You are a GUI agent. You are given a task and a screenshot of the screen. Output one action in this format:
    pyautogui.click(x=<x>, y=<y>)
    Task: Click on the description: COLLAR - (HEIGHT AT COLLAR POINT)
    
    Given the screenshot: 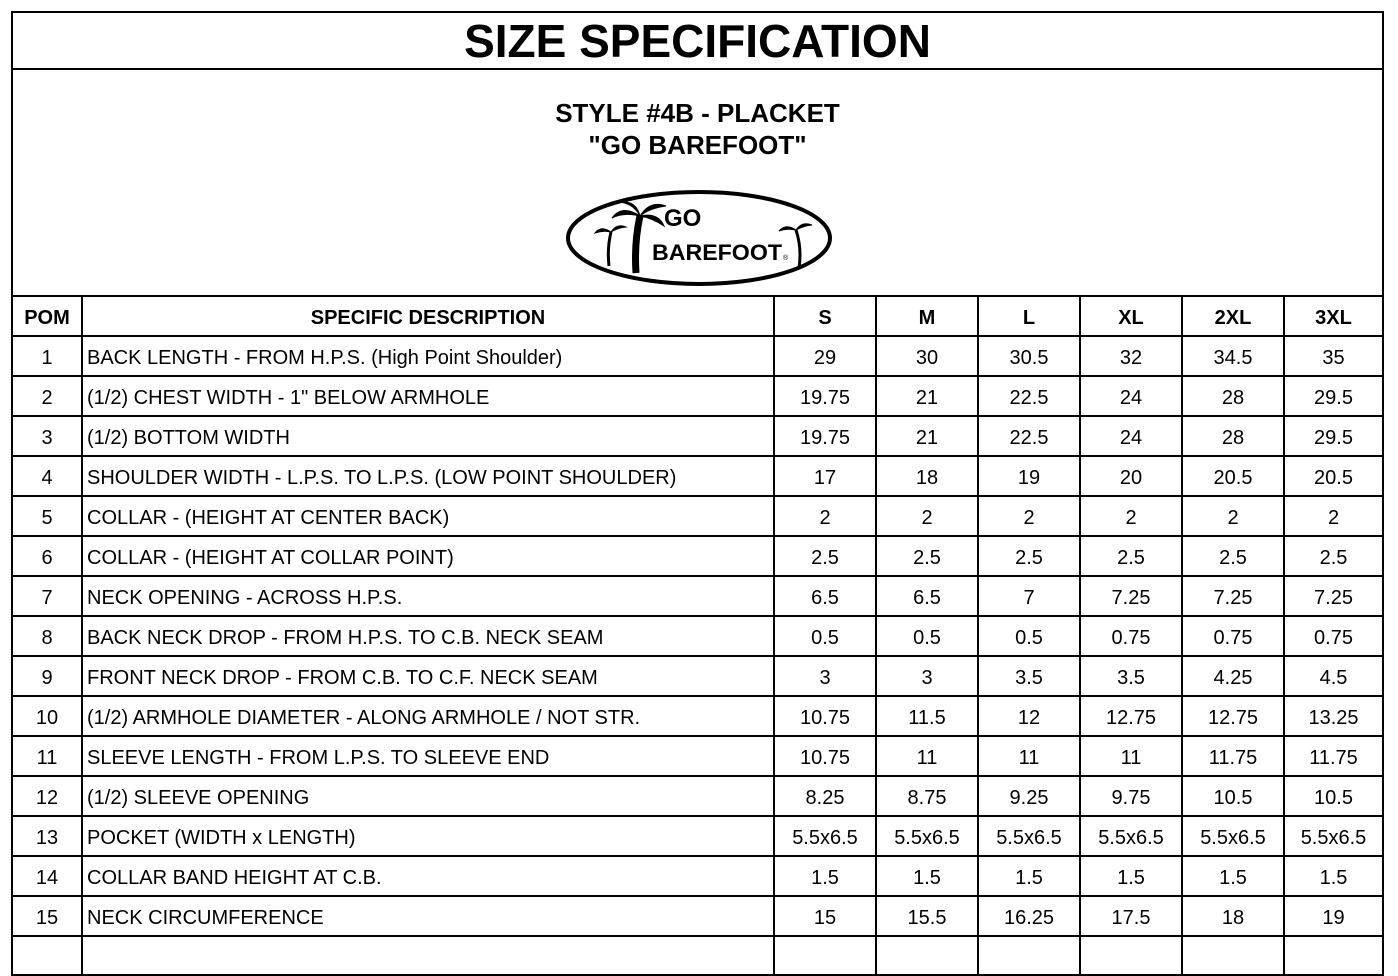 What is the action you would take?
    pyautogui.click(x=428, y=556)
    